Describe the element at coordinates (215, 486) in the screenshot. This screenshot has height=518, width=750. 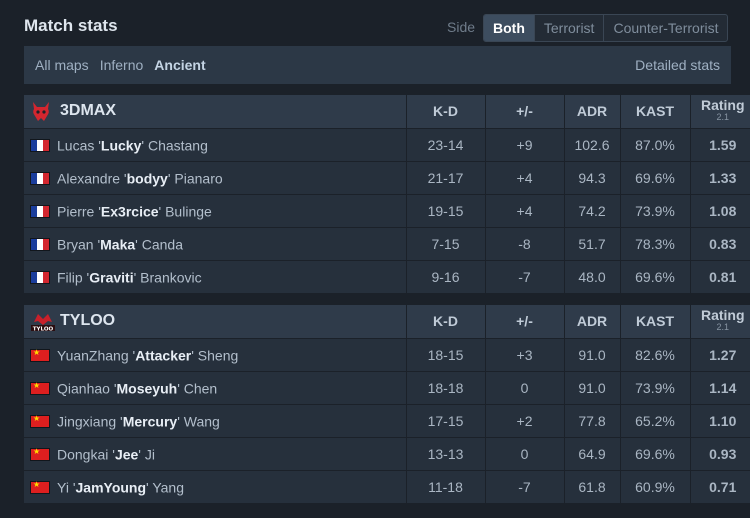
I see `player-cell: Yi 'JamYoung' Yang` at that location.